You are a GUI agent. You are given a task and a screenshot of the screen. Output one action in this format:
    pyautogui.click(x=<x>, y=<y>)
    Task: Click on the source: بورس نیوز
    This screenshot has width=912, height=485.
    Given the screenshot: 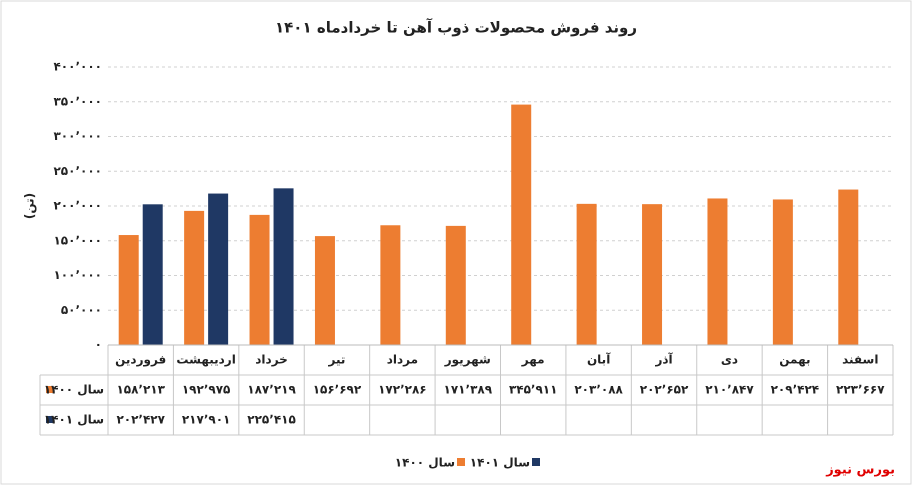 What is the action you would take?
    pyautogui.click(x=860, y=470)
    